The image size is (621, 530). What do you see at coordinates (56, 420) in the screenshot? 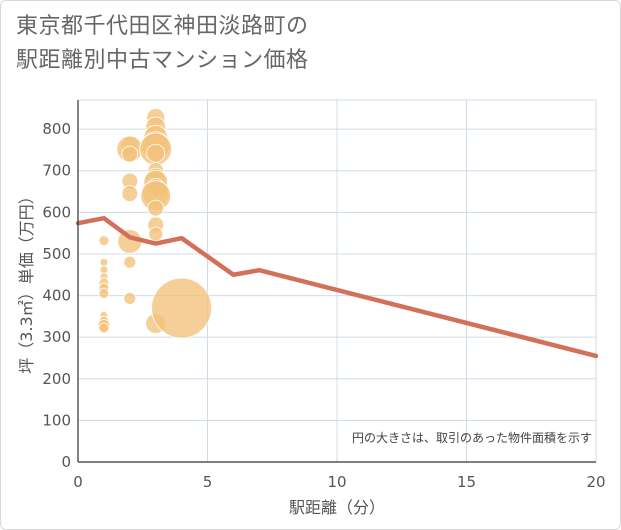
I see `y-tick-label: 100` at bounding box center [56, 420].